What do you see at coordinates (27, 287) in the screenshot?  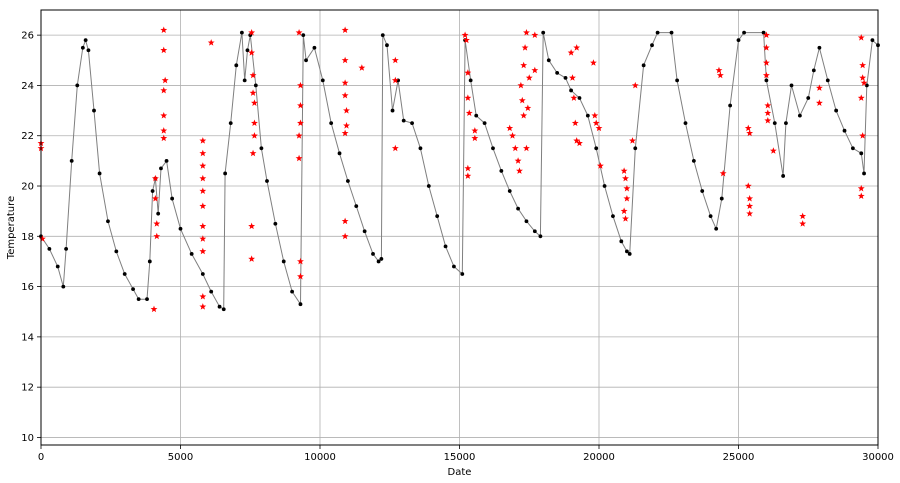 I see `y-tick-label: 16` at bounding box center [27, 287].